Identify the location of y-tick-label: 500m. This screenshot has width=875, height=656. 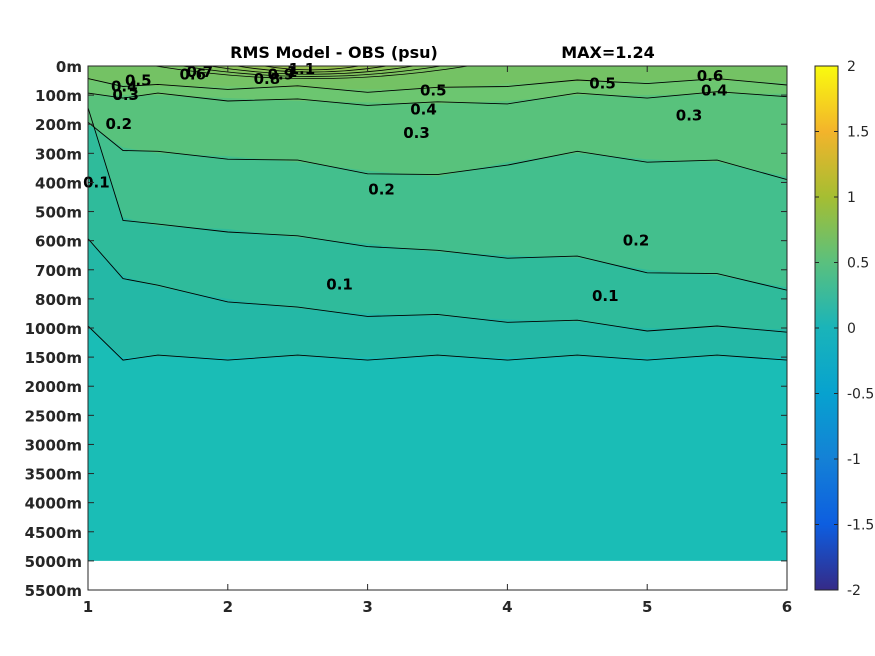
(58, 213).